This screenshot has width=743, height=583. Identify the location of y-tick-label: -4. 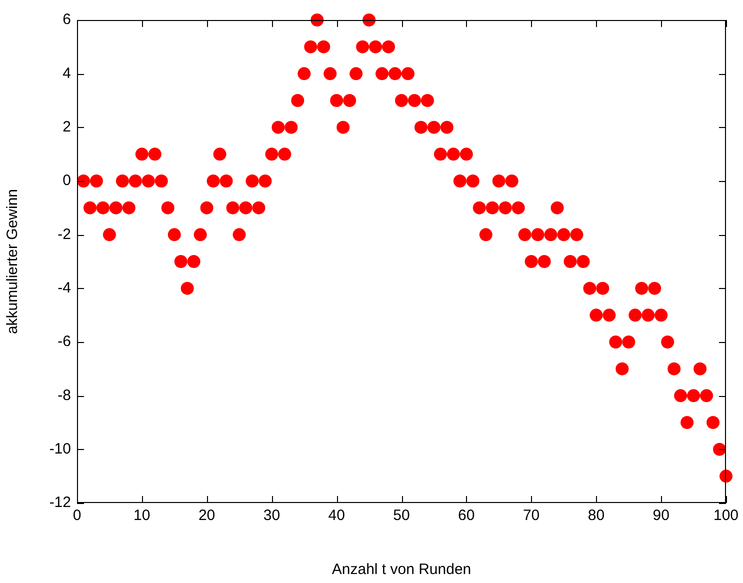
(64, 287).